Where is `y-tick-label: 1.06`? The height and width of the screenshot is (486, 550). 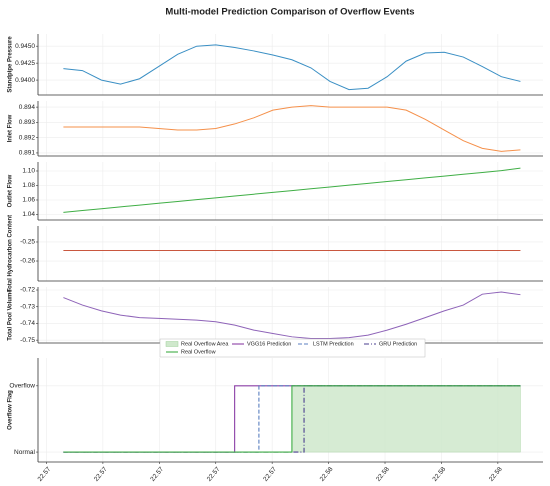 y-tick-label: 1.06 is located at coordinates (28, 200).